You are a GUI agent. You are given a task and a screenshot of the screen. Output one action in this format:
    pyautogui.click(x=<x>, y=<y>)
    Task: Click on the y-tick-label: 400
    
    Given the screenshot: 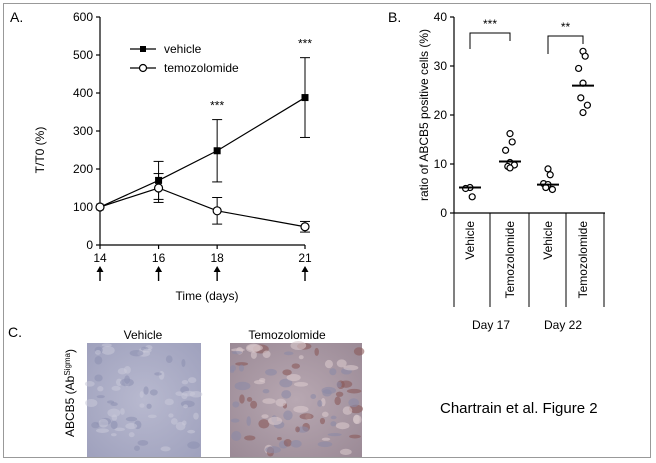 What is the action you would take?
    pyautogui.click(x=83, y=93)
    